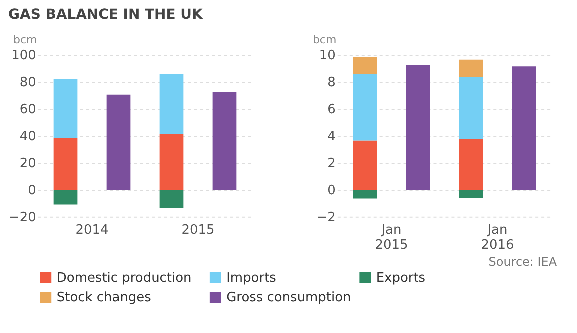  Describe the element at coordinates (289, 298) in the screenshot. I see `legend-label: Gross consumption` at that location.